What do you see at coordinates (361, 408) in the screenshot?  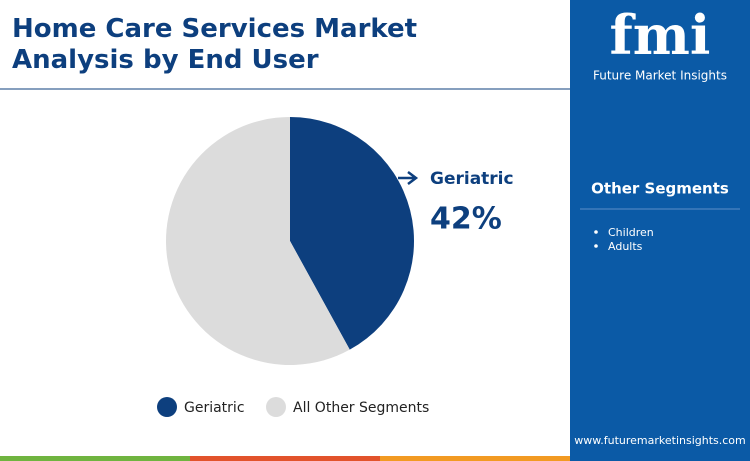 I see `legend-label: All Other Segments` at bounding box center [361, 408].